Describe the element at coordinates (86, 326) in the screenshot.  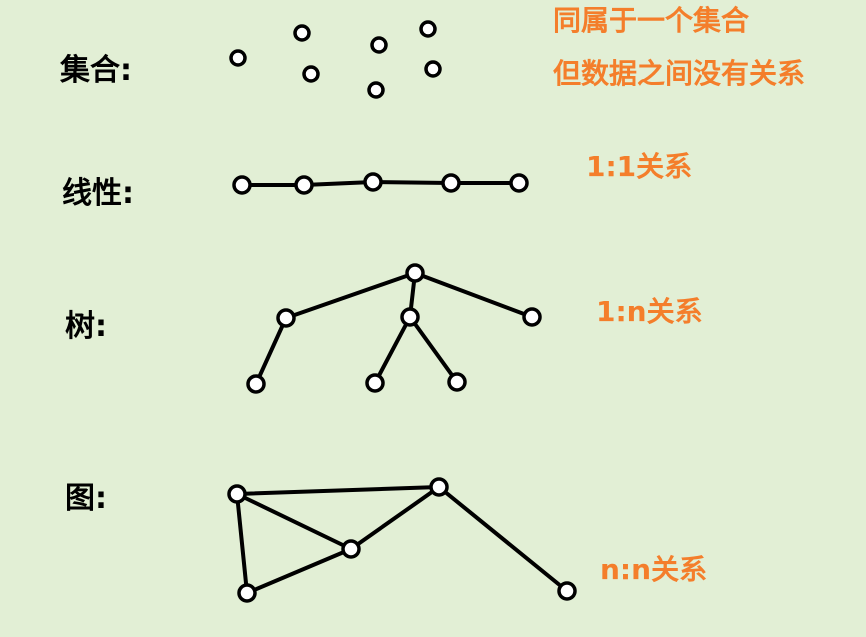
I see `tree-label: 树:` at that location.